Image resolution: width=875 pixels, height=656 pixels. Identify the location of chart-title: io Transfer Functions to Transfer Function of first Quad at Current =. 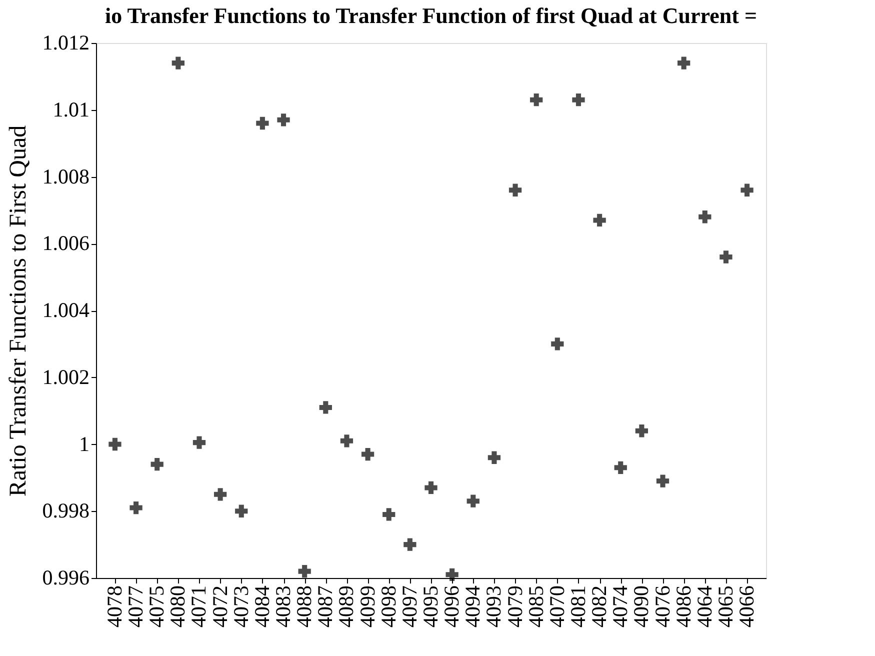
(431, 15).